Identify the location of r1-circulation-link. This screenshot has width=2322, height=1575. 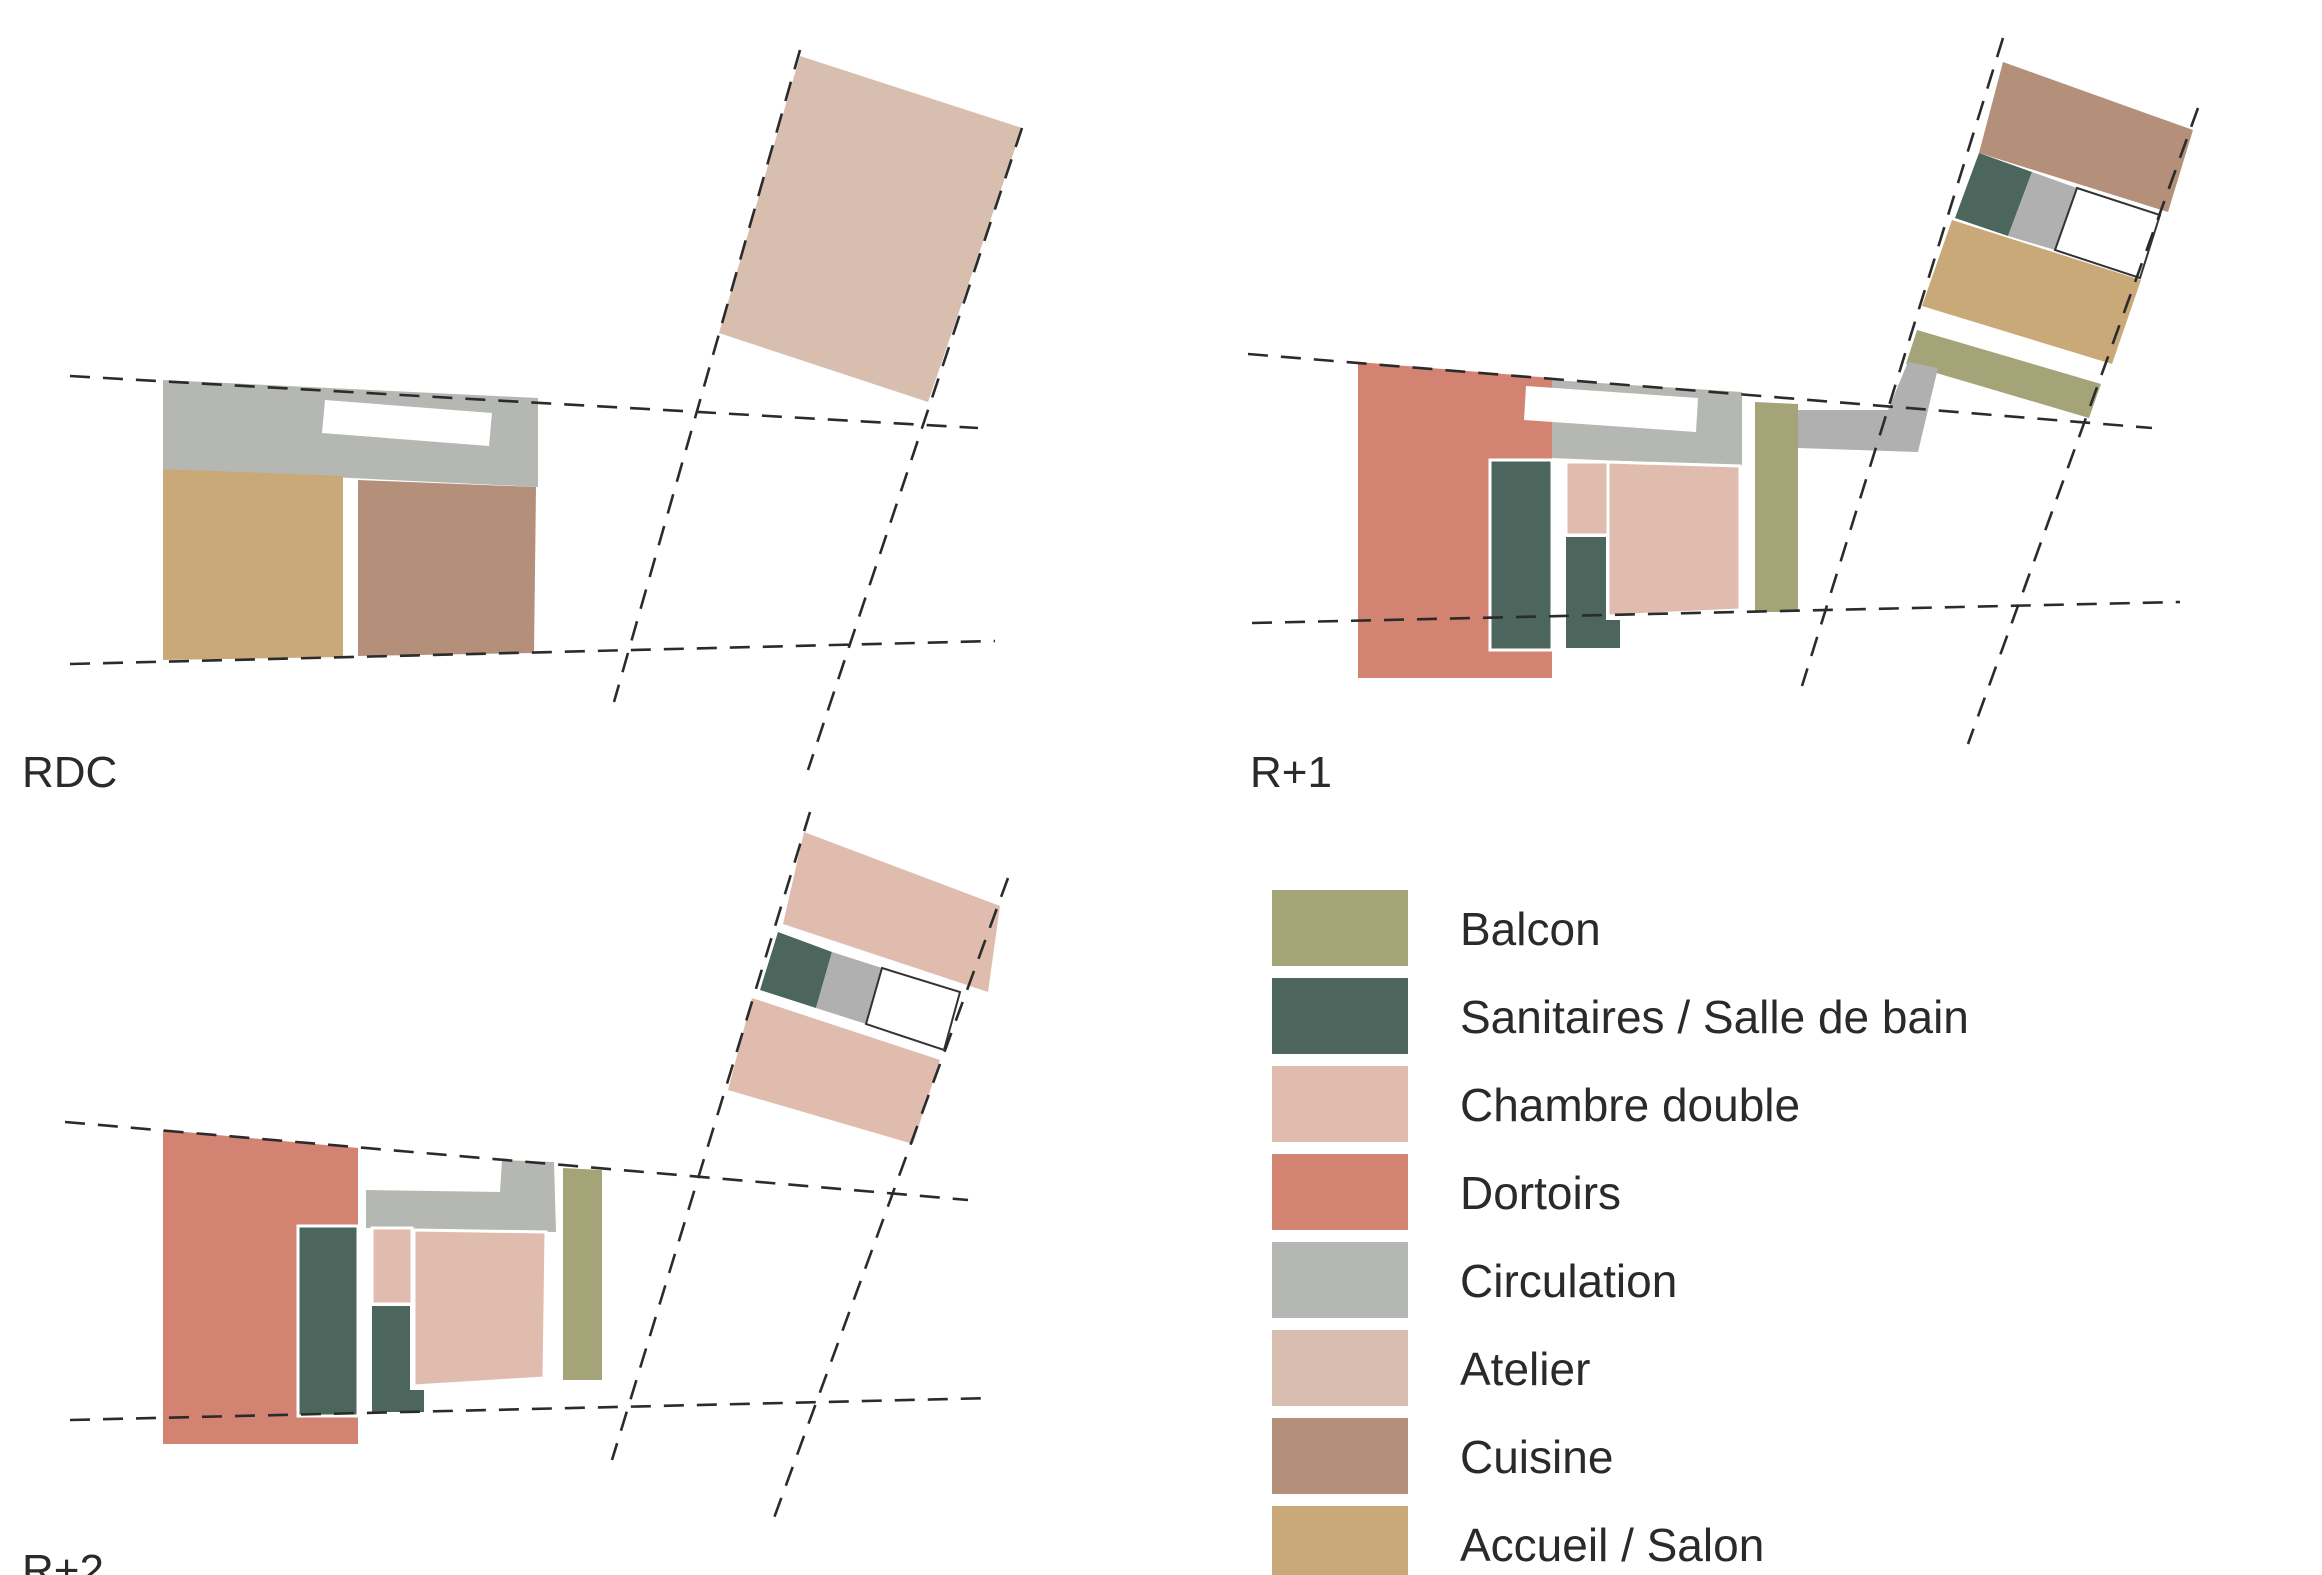
(1868, 407).